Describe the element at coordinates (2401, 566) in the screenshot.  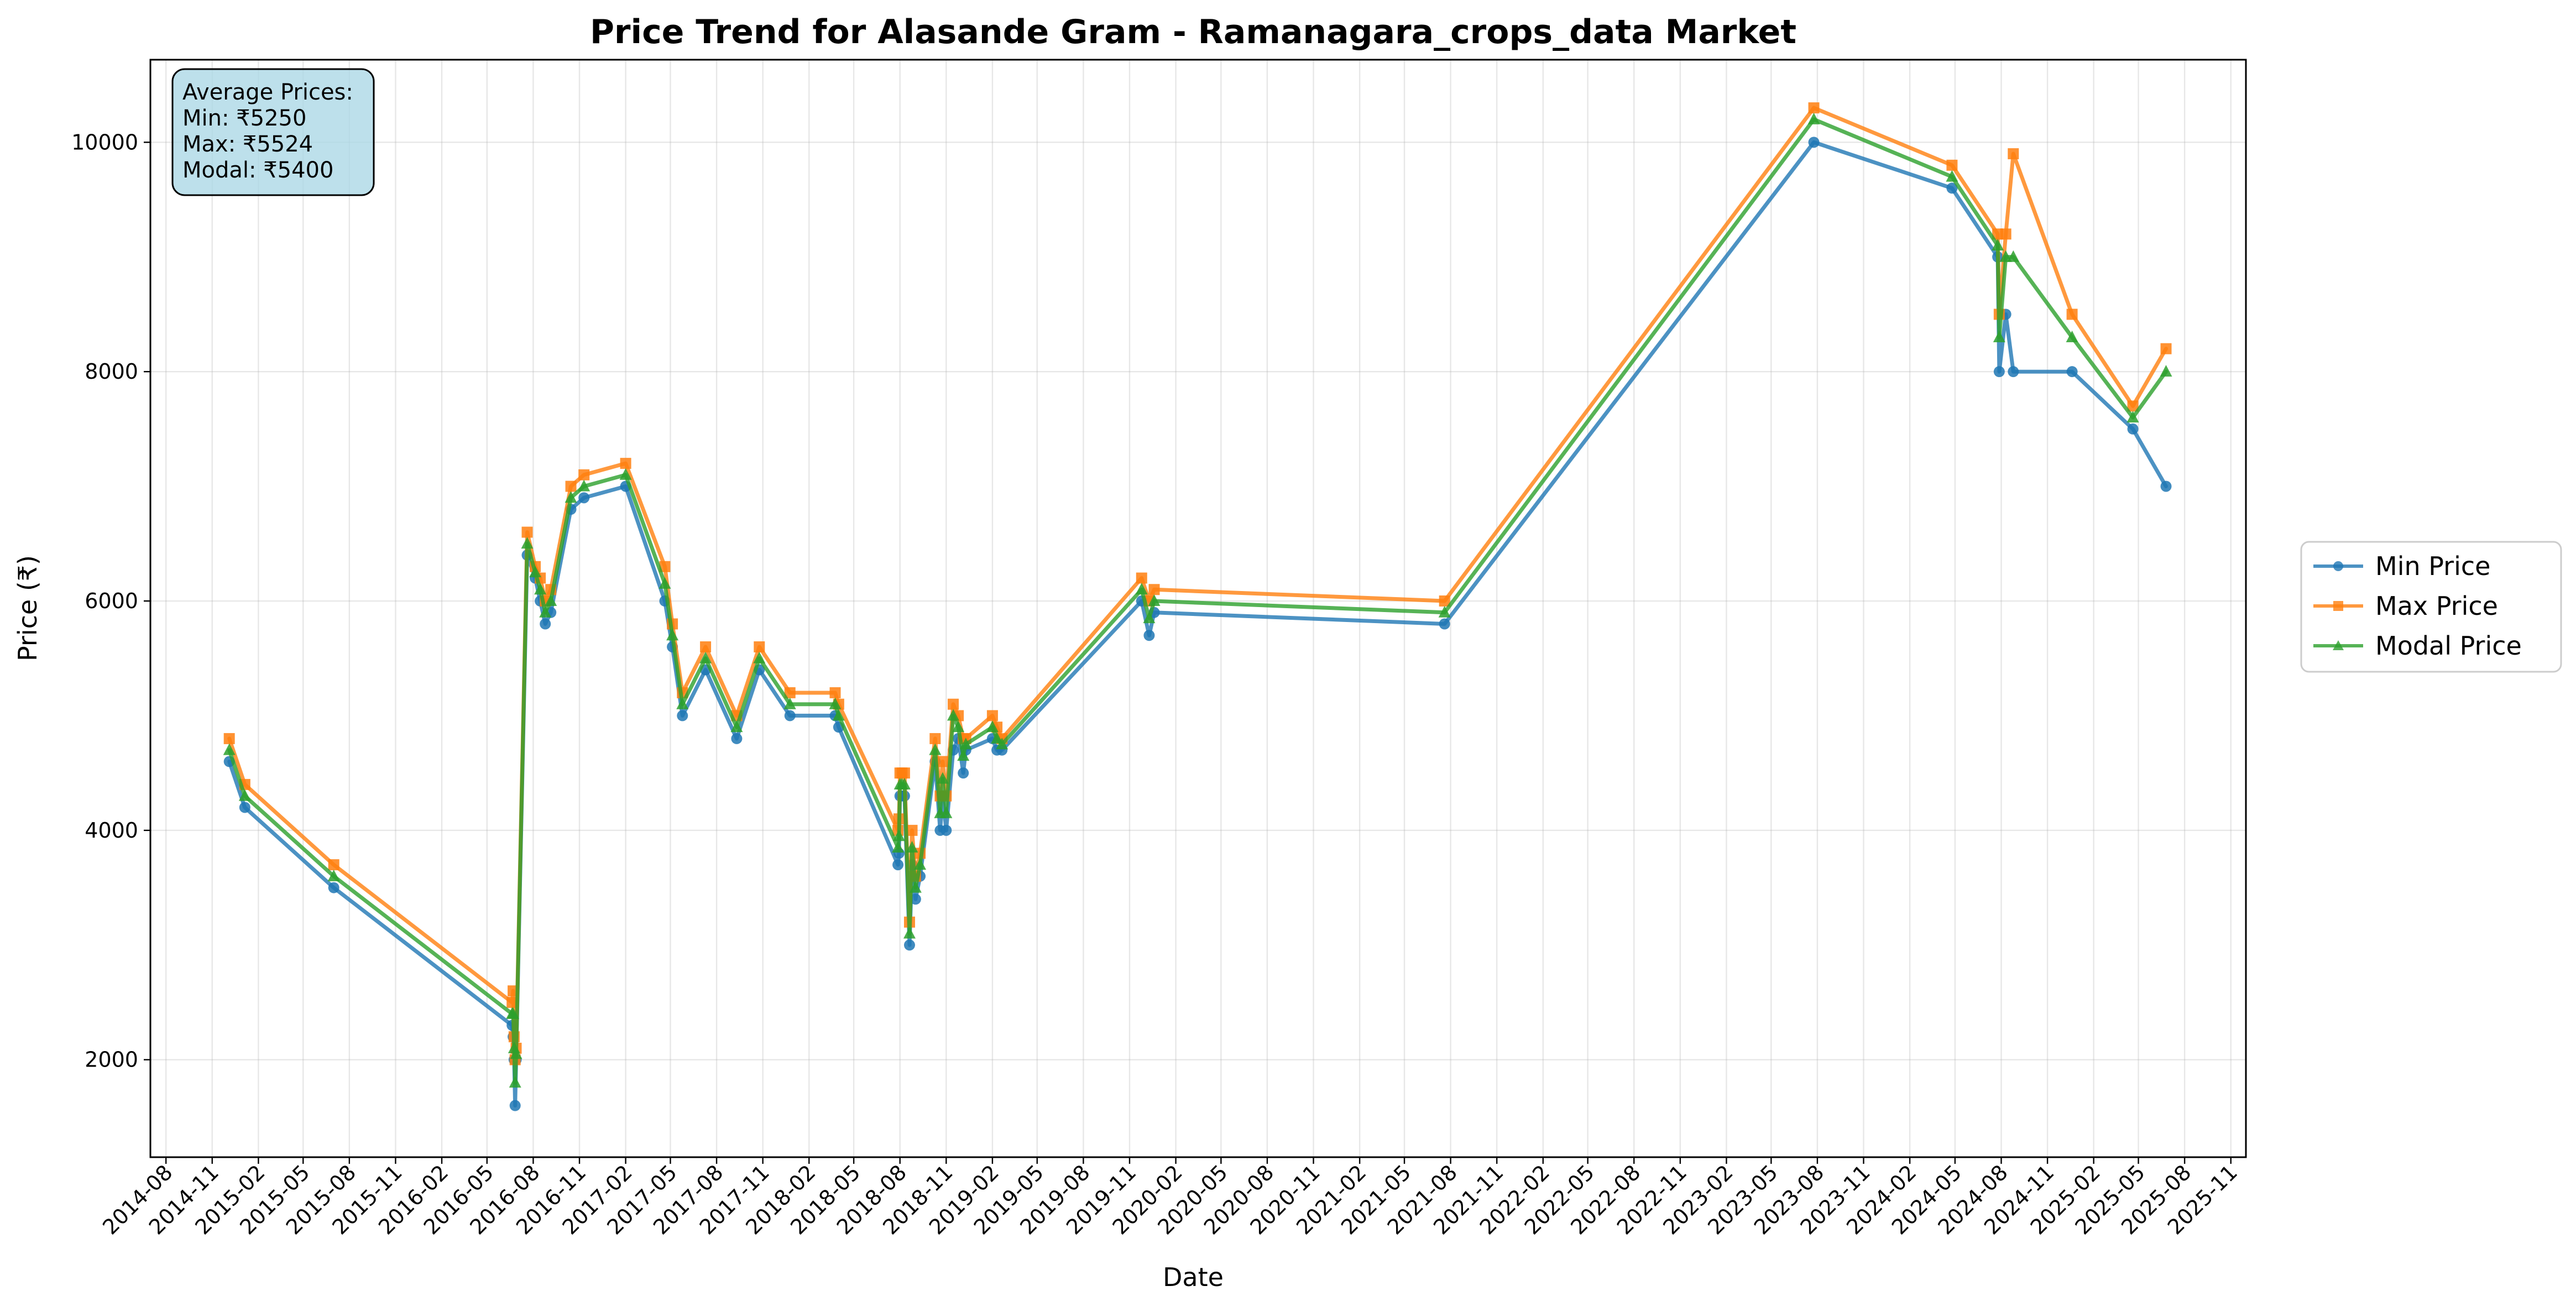
I see `legend-item-min: Min Price` at that location.